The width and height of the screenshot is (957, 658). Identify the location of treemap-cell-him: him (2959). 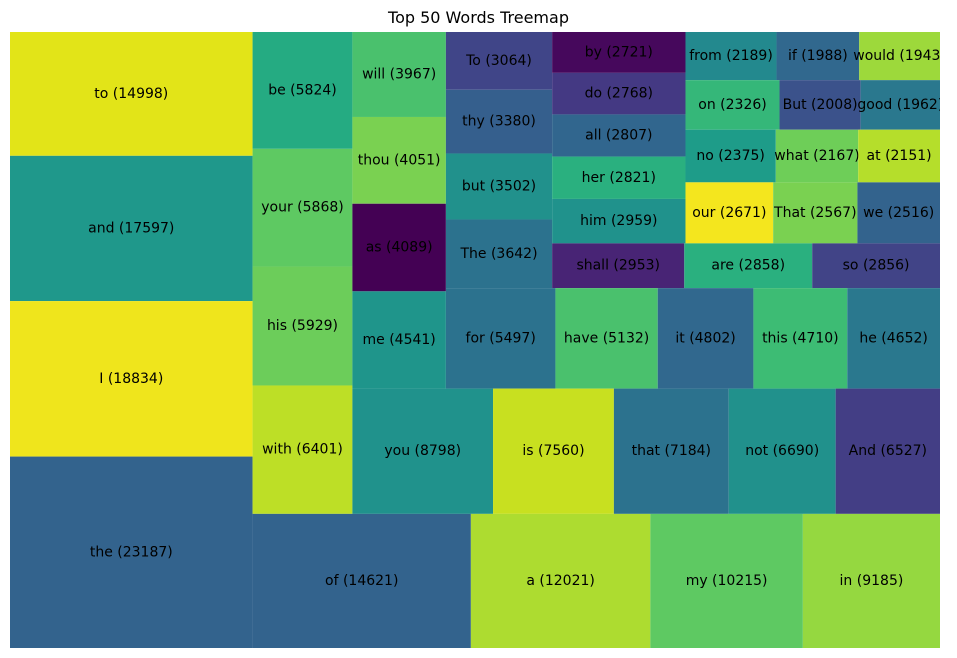
(619, 221).